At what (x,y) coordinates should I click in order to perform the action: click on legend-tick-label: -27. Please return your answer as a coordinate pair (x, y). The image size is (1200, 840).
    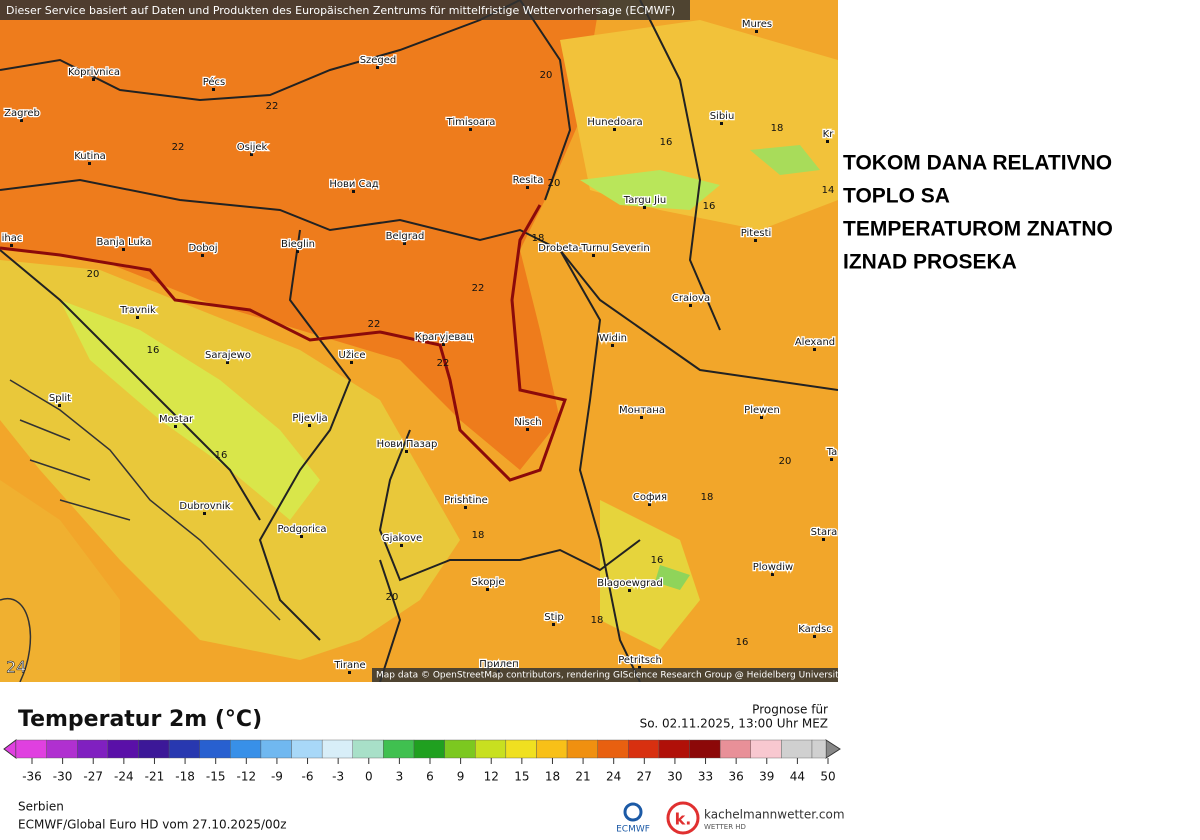
    Looking at the image, I should click on (93, 777).